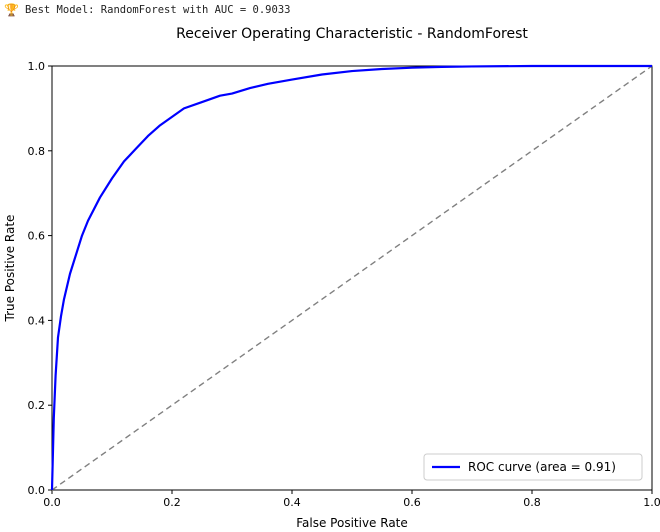  I want to click on y-tick-label: 0.8, so click(37, 151).